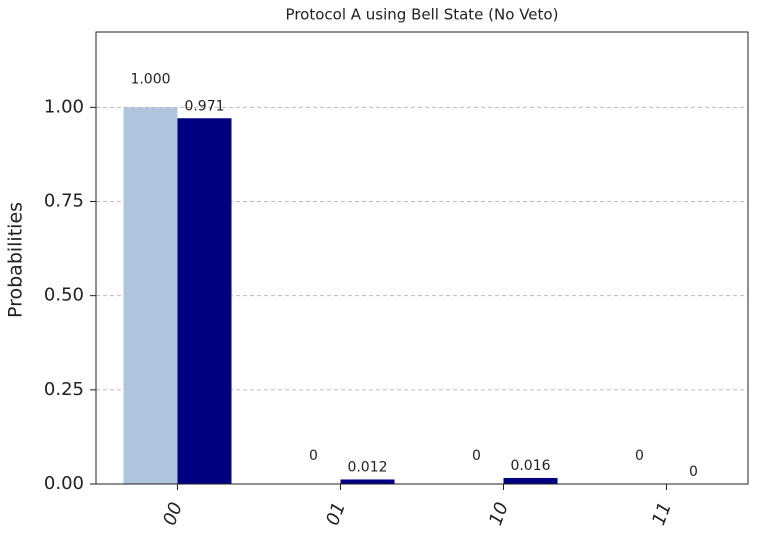 The width and height of the screenshot is (759, 545). Describe the element at coordinates (64, 483) in the screenshot. I see `y-tick-label: 0.00` at that location.